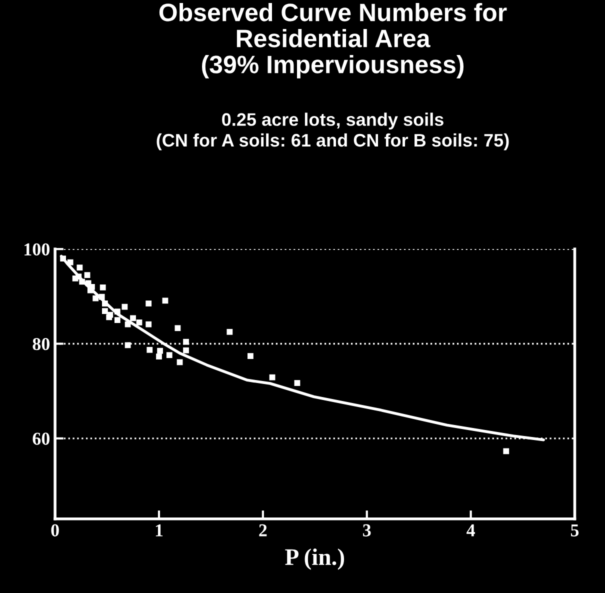  Describe the element at coordinates (332, 131) in the screenshot. I see `chart-subtitle: 0.25 acre lots, sandy soils (CN for A soils: 61 and CN for B soils: 75)` at that location.